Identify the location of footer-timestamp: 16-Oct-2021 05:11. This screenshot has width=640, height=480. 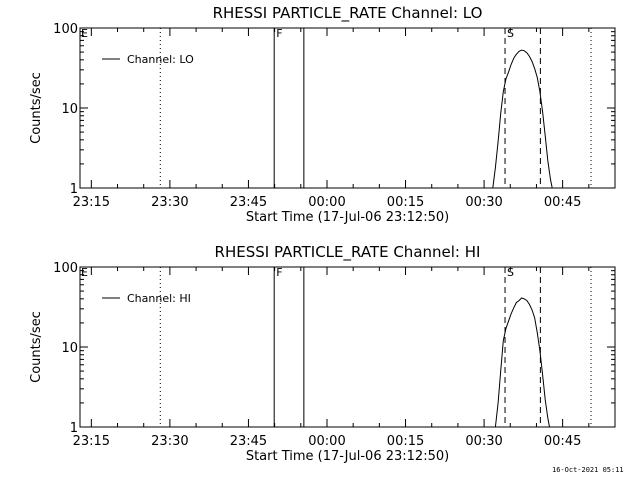
(588, 470).